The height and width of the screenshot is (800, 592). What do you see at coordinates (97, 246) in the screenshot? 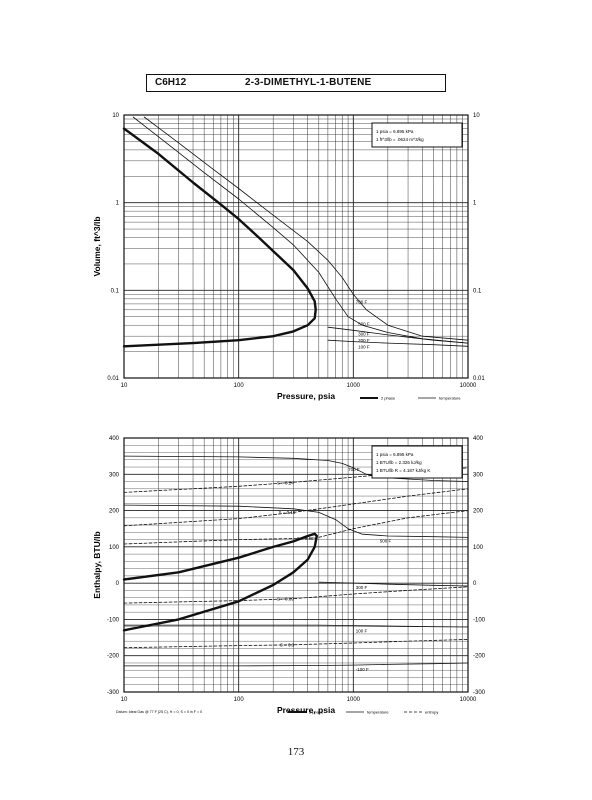
I see `y-axis-label: Volume, ft^3/lb` at bounding box center [97, 246].